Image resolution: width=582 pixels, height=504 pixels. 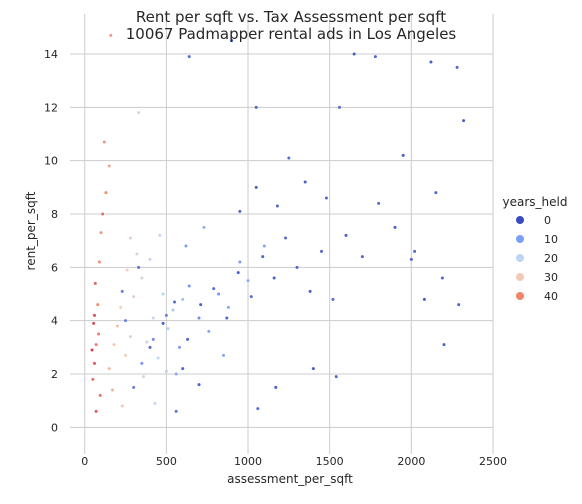 I want to click on legend-title: years_held, so click(x=535, y=202).